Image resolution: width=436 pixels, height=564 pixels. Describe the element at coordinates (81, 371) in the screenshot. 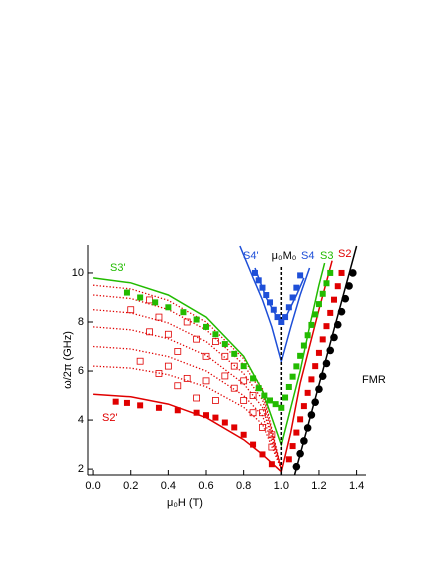

I see `y-tick-label: 6` at that location.